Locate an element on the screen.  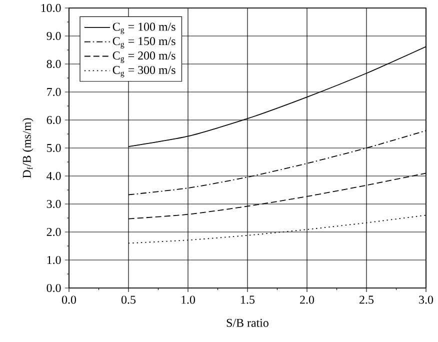
y-tick-label: 3.0 is located at coordinates (53, 204).